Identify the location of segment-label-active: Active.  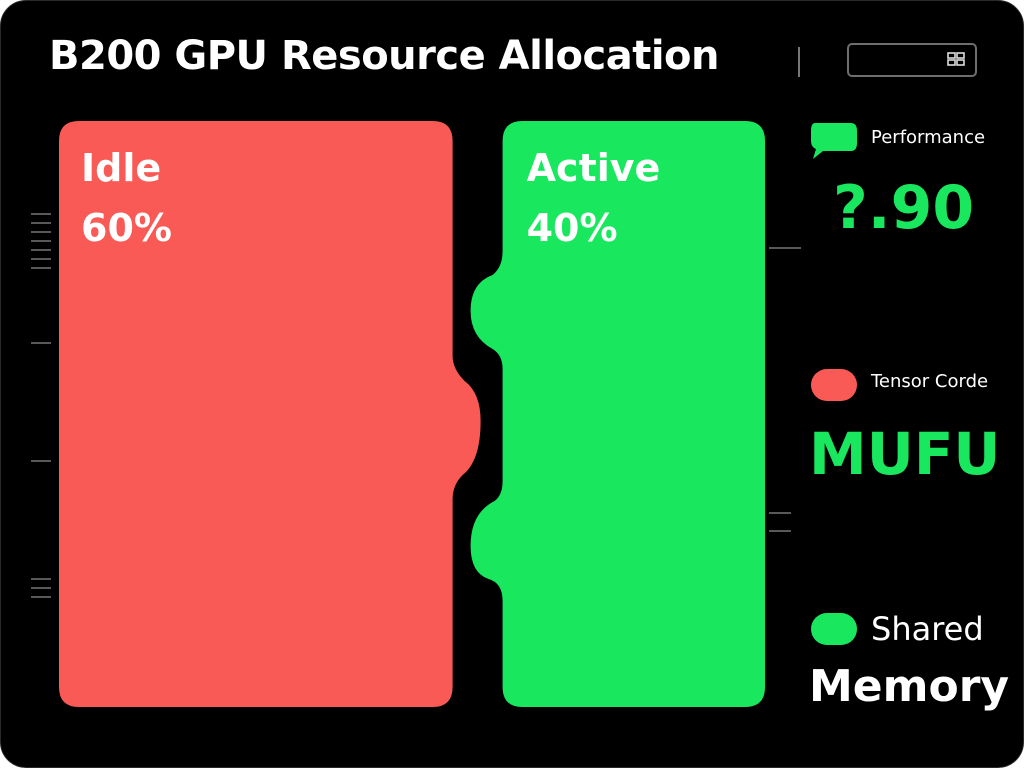
(593, 168).